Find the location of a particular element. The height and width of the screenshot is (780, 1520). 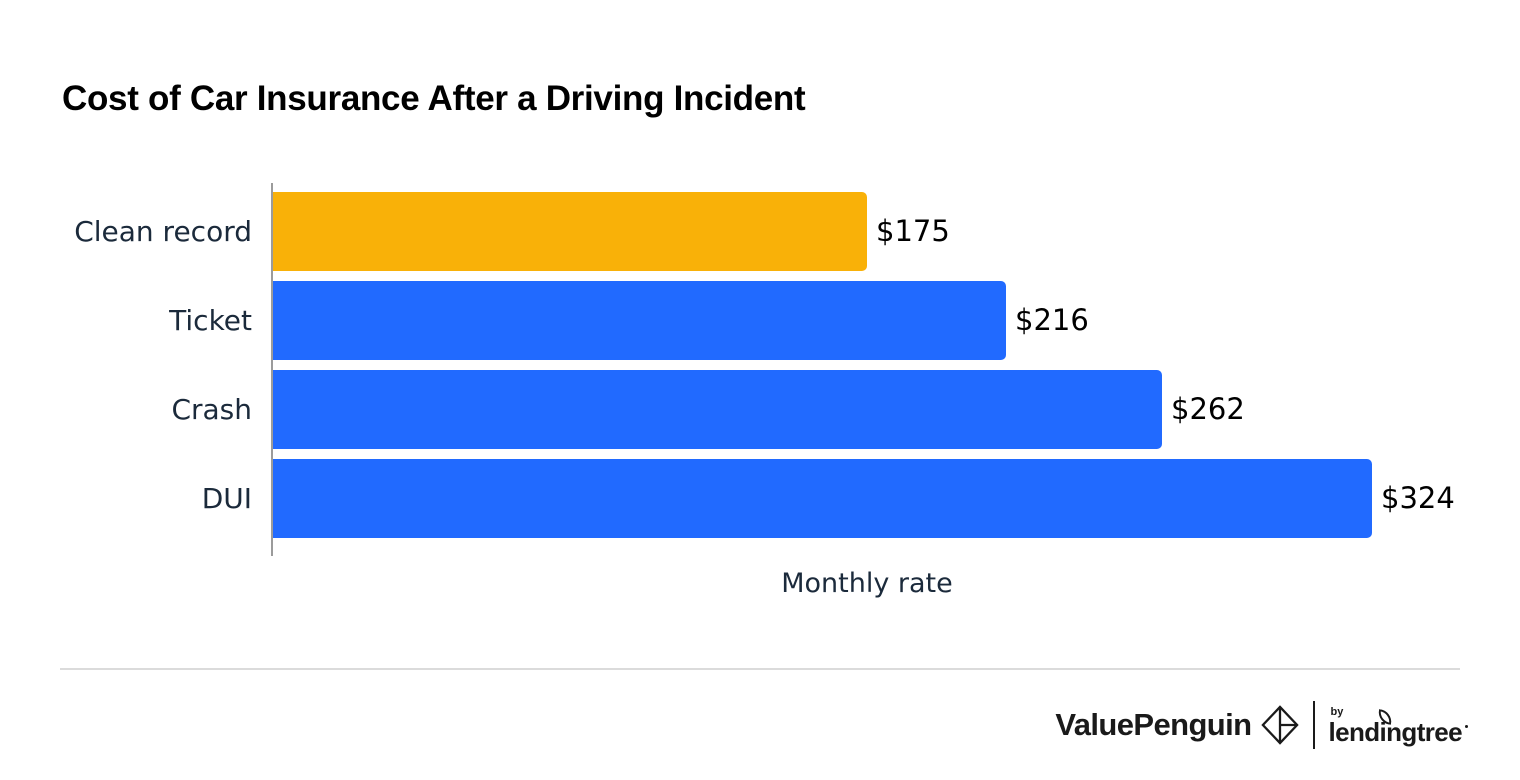

x-axis-label: Monthly rate is located at coordinates (867, 583).